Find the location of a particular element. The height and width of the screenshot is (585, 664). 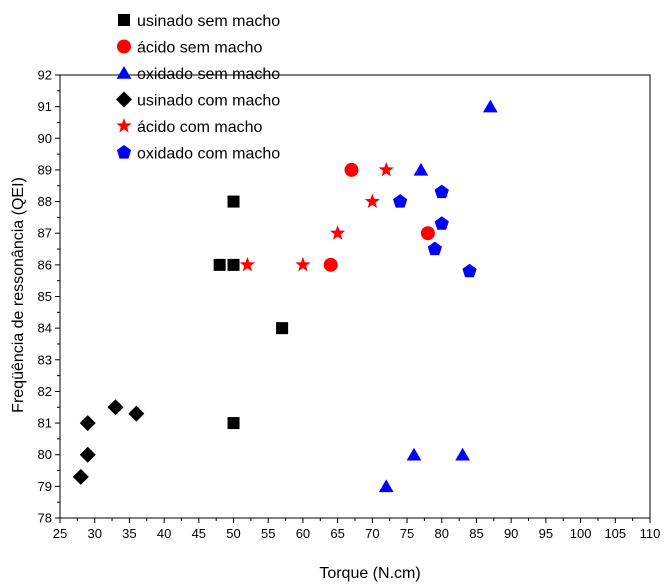

x-tick-label: 25 is located at coordinates (60, 533).